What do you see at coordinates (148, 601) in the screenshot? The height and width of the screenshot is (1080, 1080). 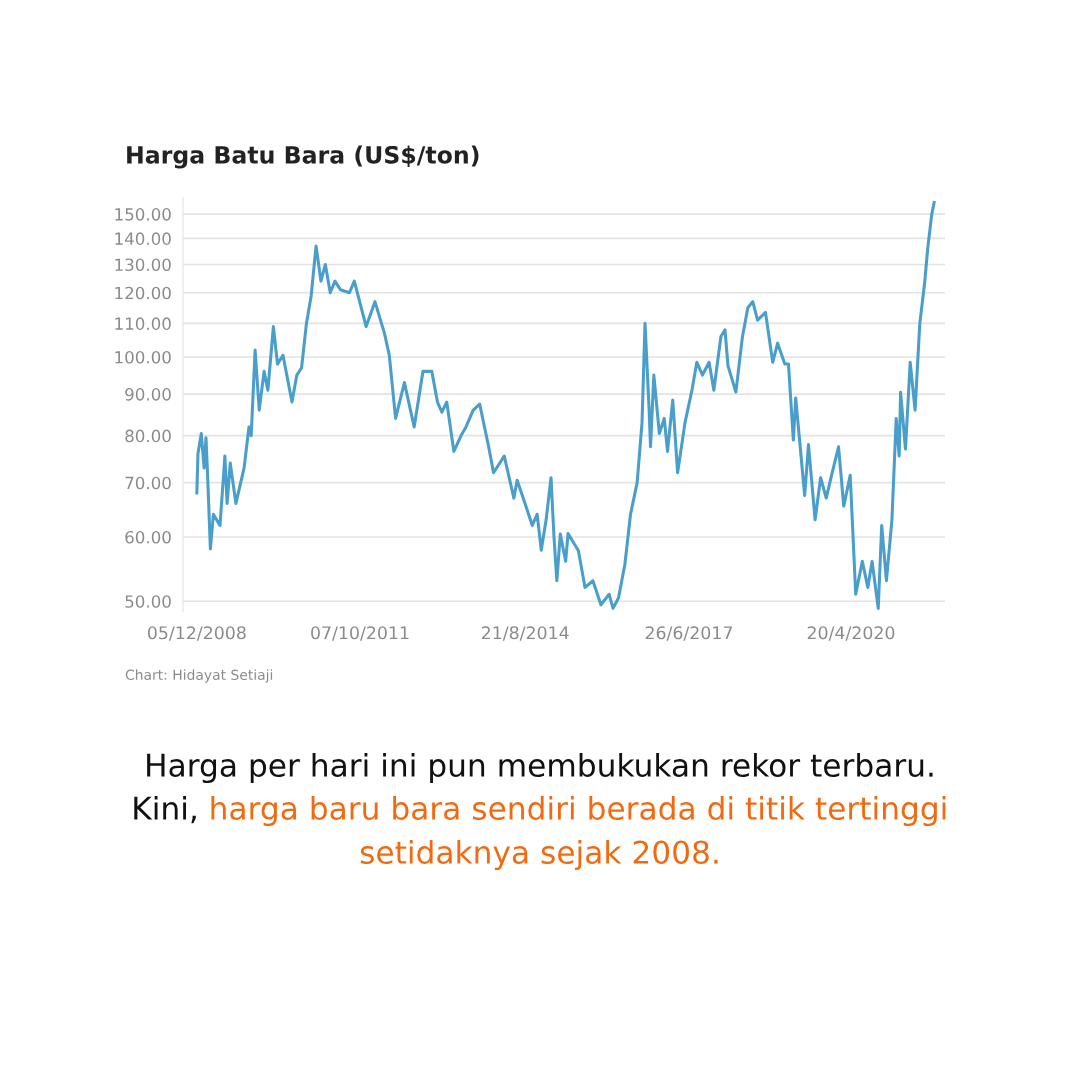 I see `y-tick-label: 50.00` at bounding box center [148, 601].